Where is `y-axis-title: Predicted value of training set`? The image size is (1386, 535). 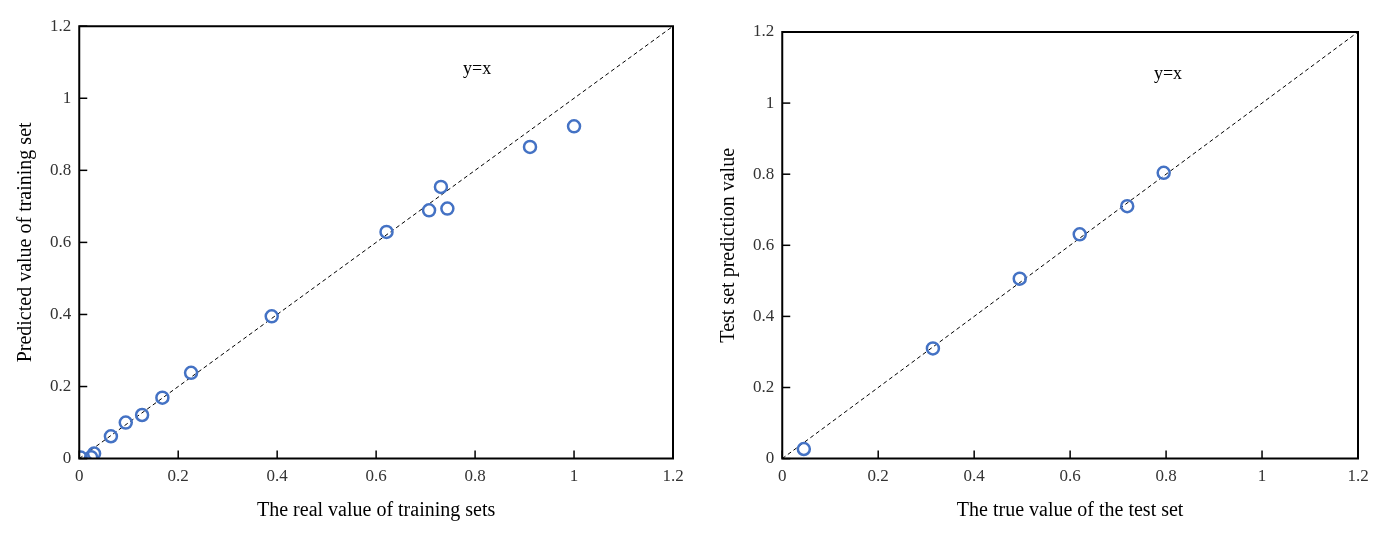
y-axis-title: Predicted value of training set is located at coordinates (25, 242).